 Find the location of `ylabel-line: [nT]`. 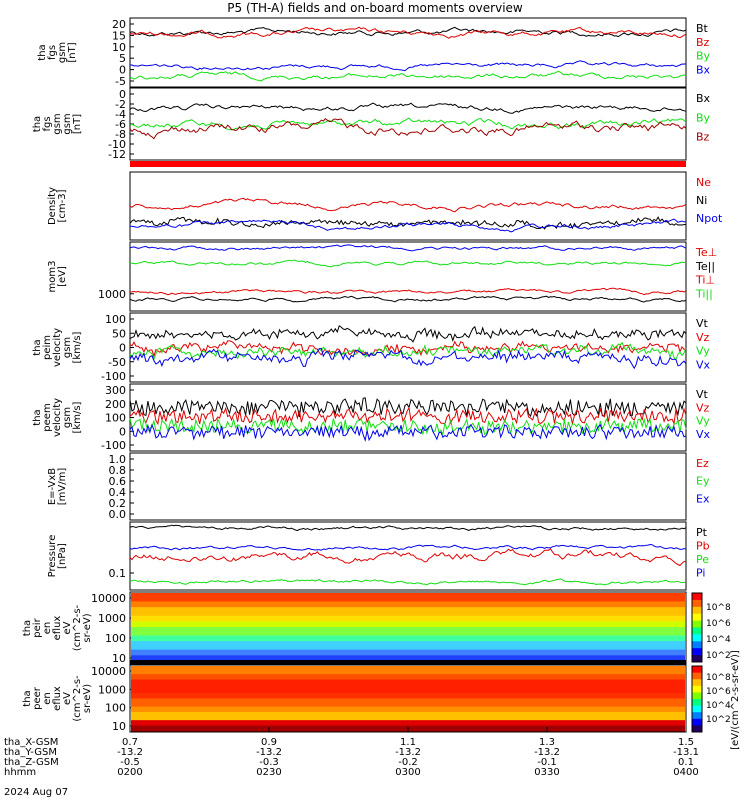

ylabel-line: [nT] is located at coordinates (72, 52).